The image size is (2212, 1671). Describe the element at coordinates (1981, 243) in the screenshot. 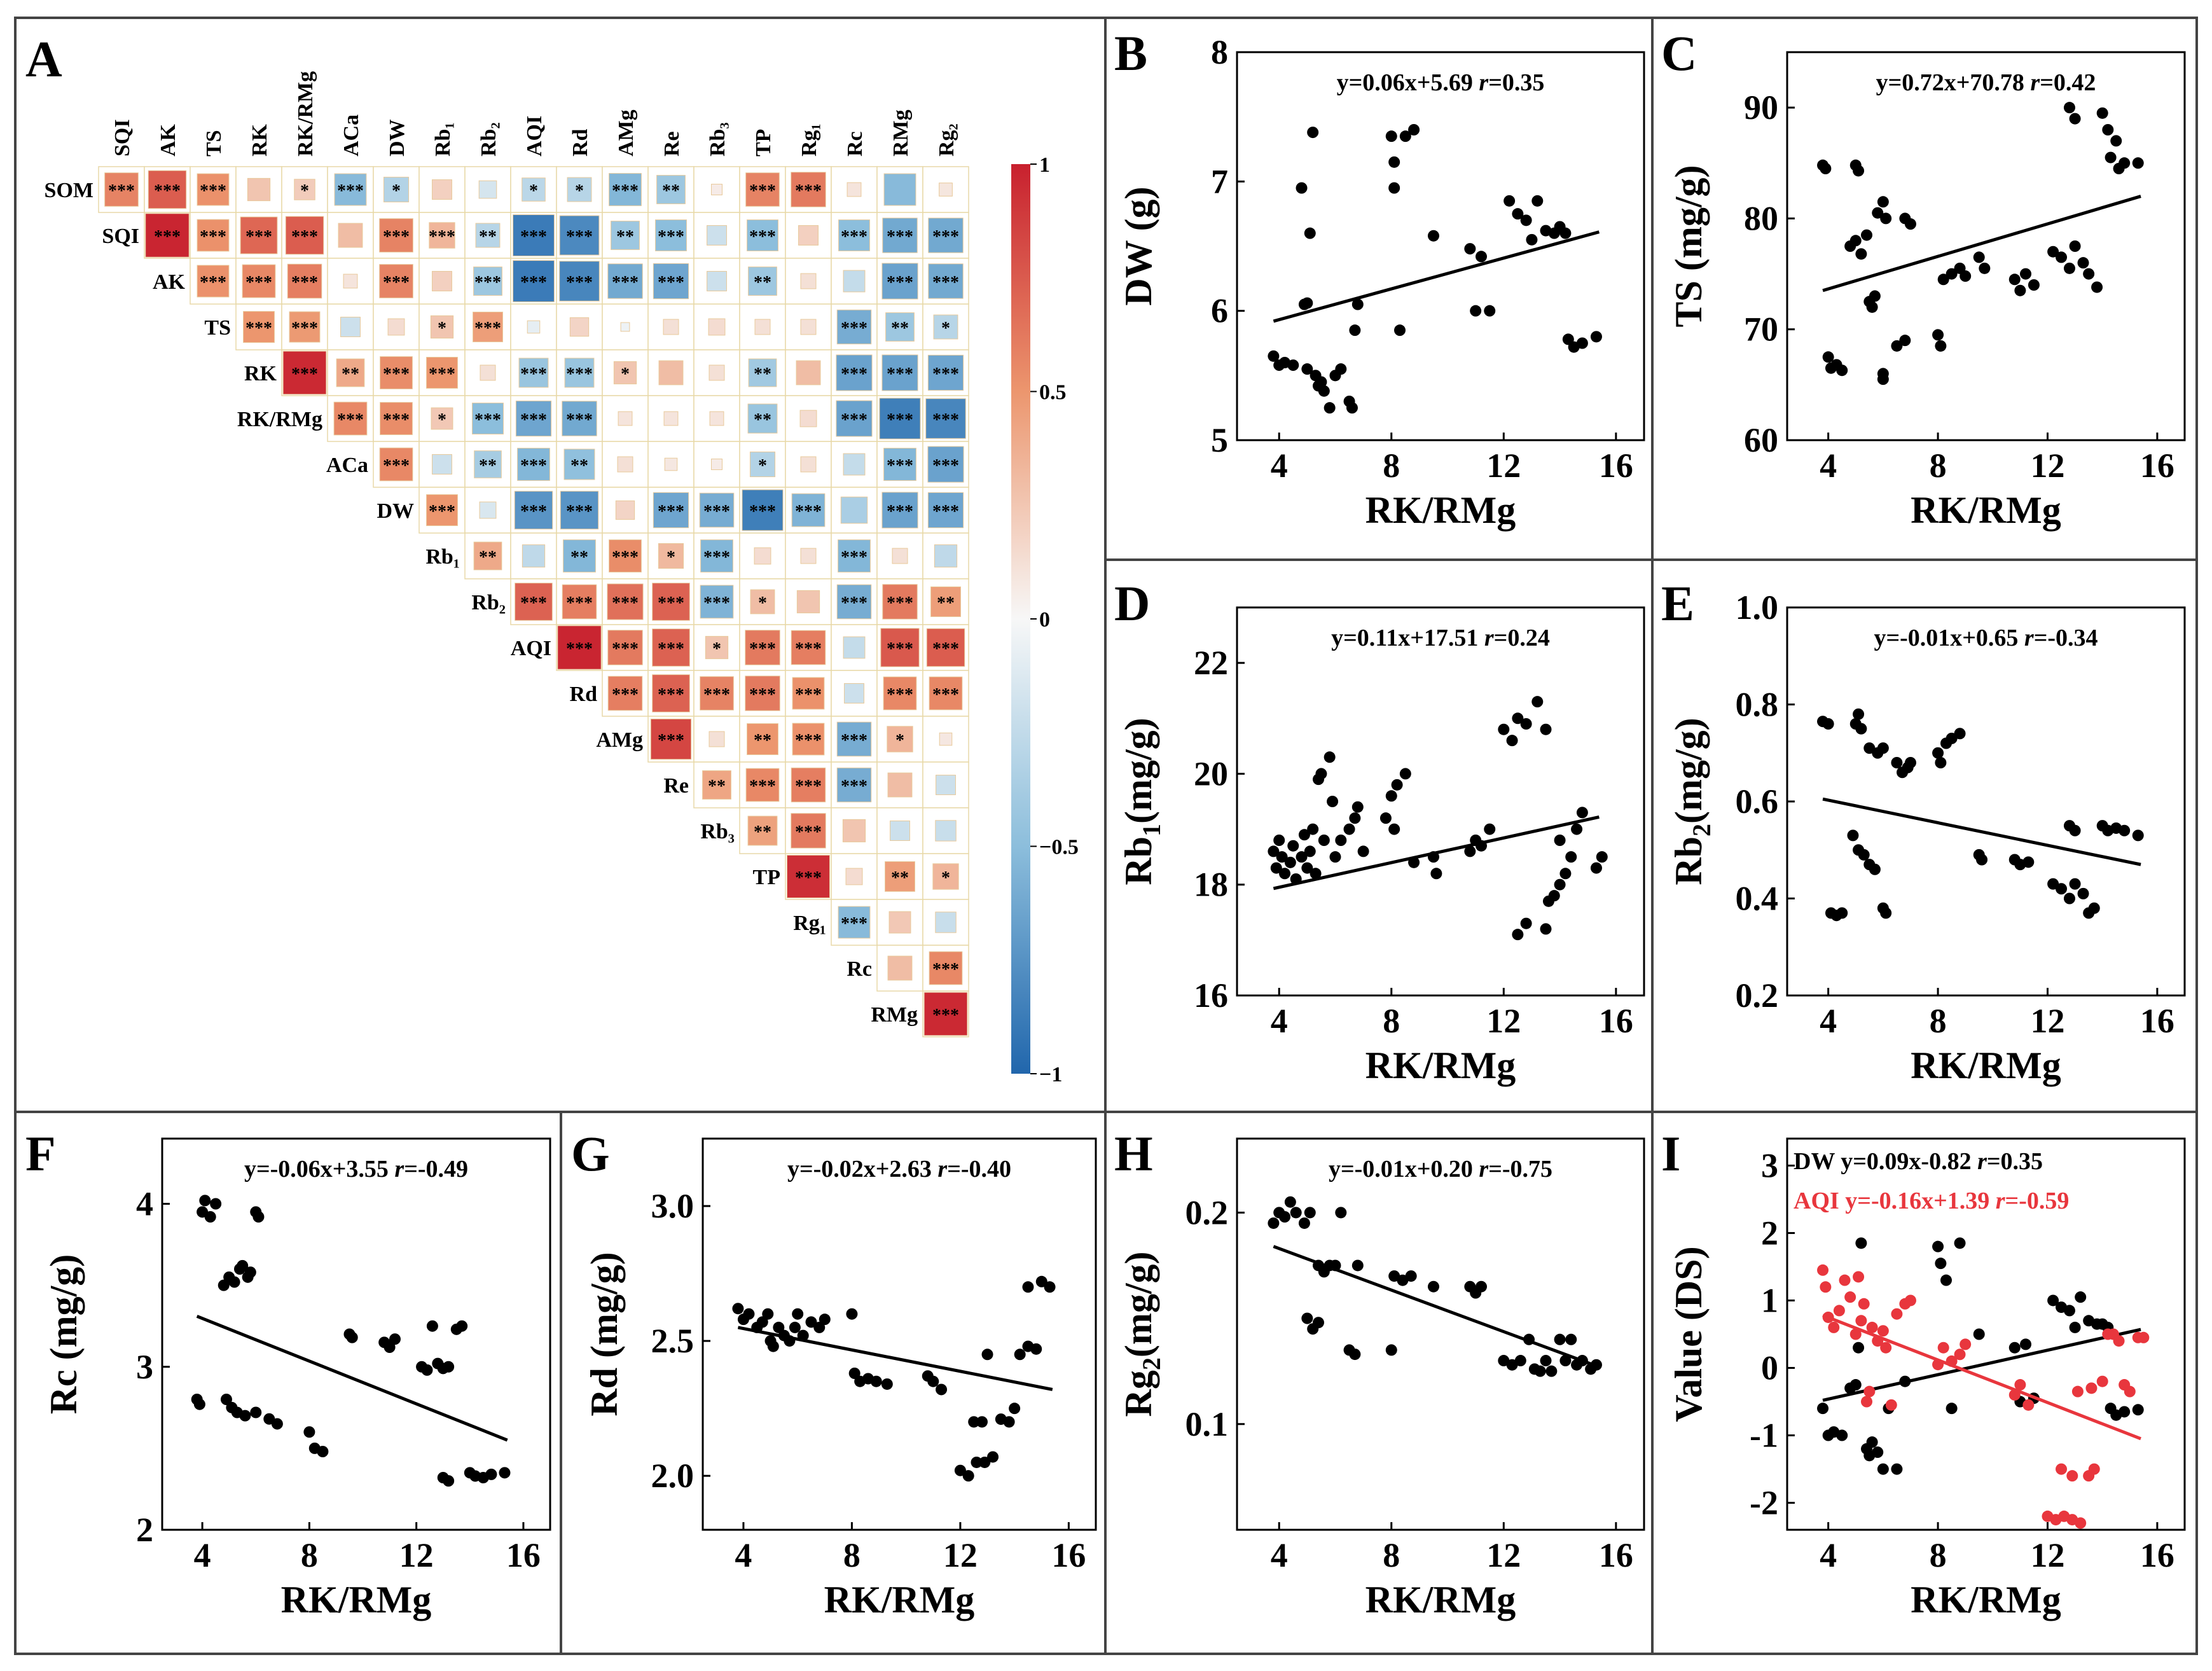

I see `series-data` at that location.